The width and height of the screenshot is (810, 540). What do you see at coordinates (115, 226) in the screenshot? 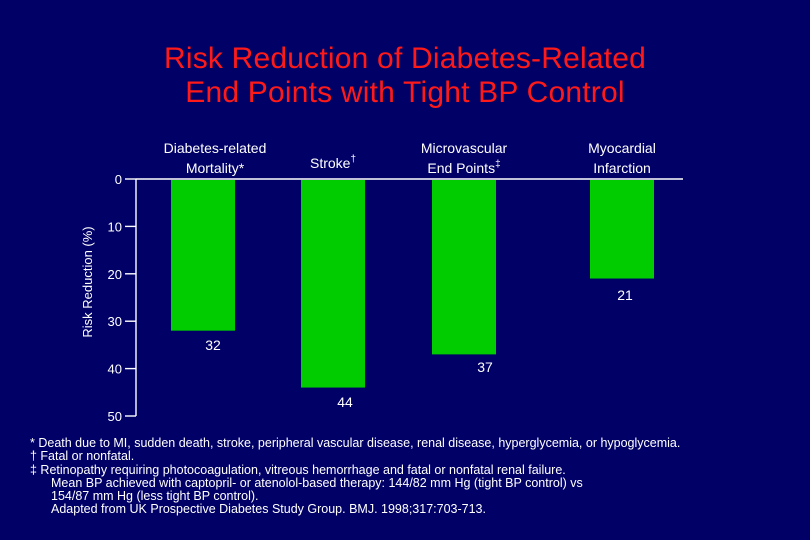
I see `y-tick-label: 10` at bounding box center [115, 226].